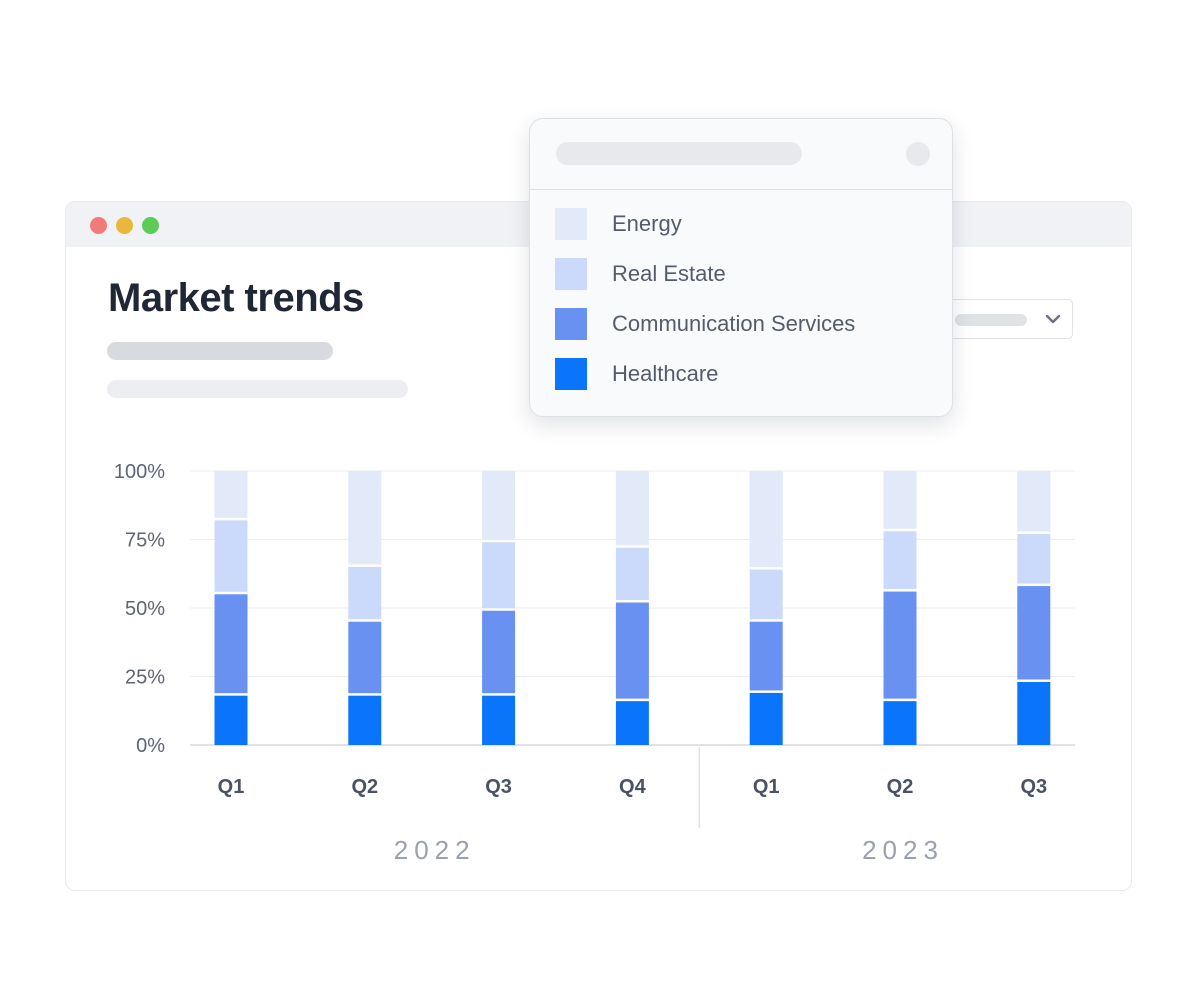 The width and height of the screenshot is (1196, 1008). I want to click on y-tick-label: 0%, so click(150, 746).